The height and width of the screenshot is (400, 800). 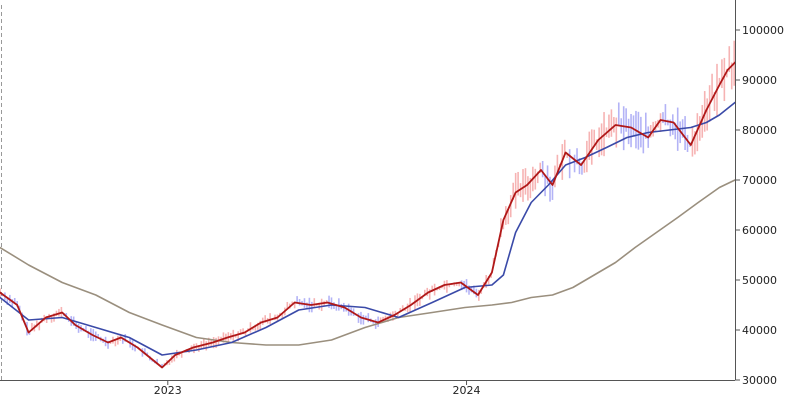 I want to click on y-tick-label: 70000, so click(x=759, y=180).